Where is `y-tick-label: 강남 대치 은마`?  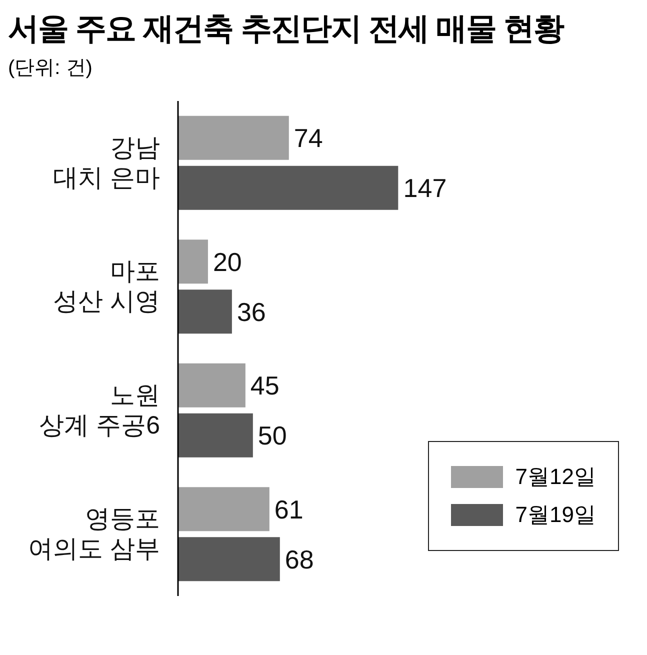
y-tick-label: 강남 대치 은마 is located at coordinates (106, 163).